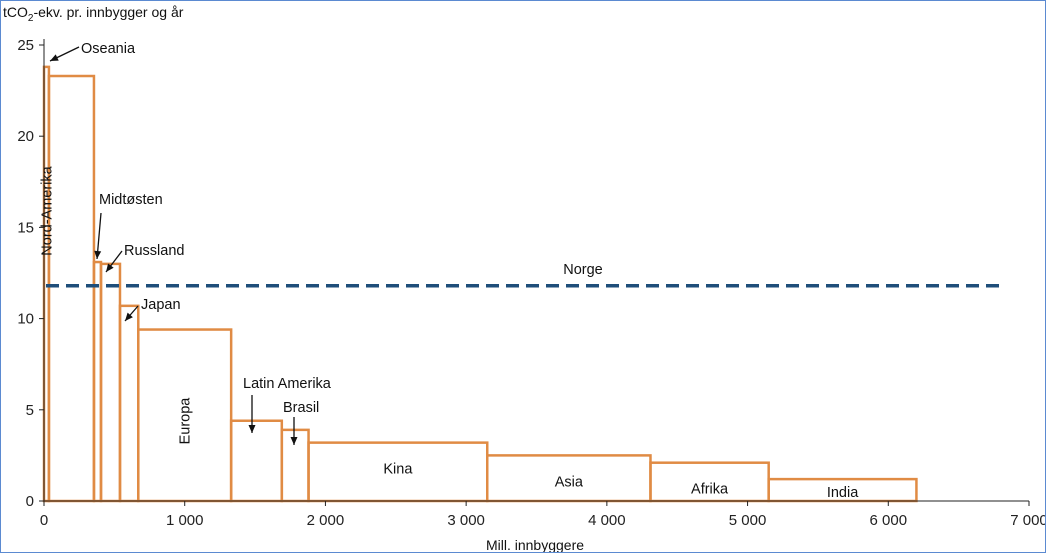 Image resolution: width=1046 pixels, height=553 pixels. What do you see at coordinates (535, 544) in the screenshot?
I see `x-axis-title: Mill. innbyggere` at bounding box center [535, 544].